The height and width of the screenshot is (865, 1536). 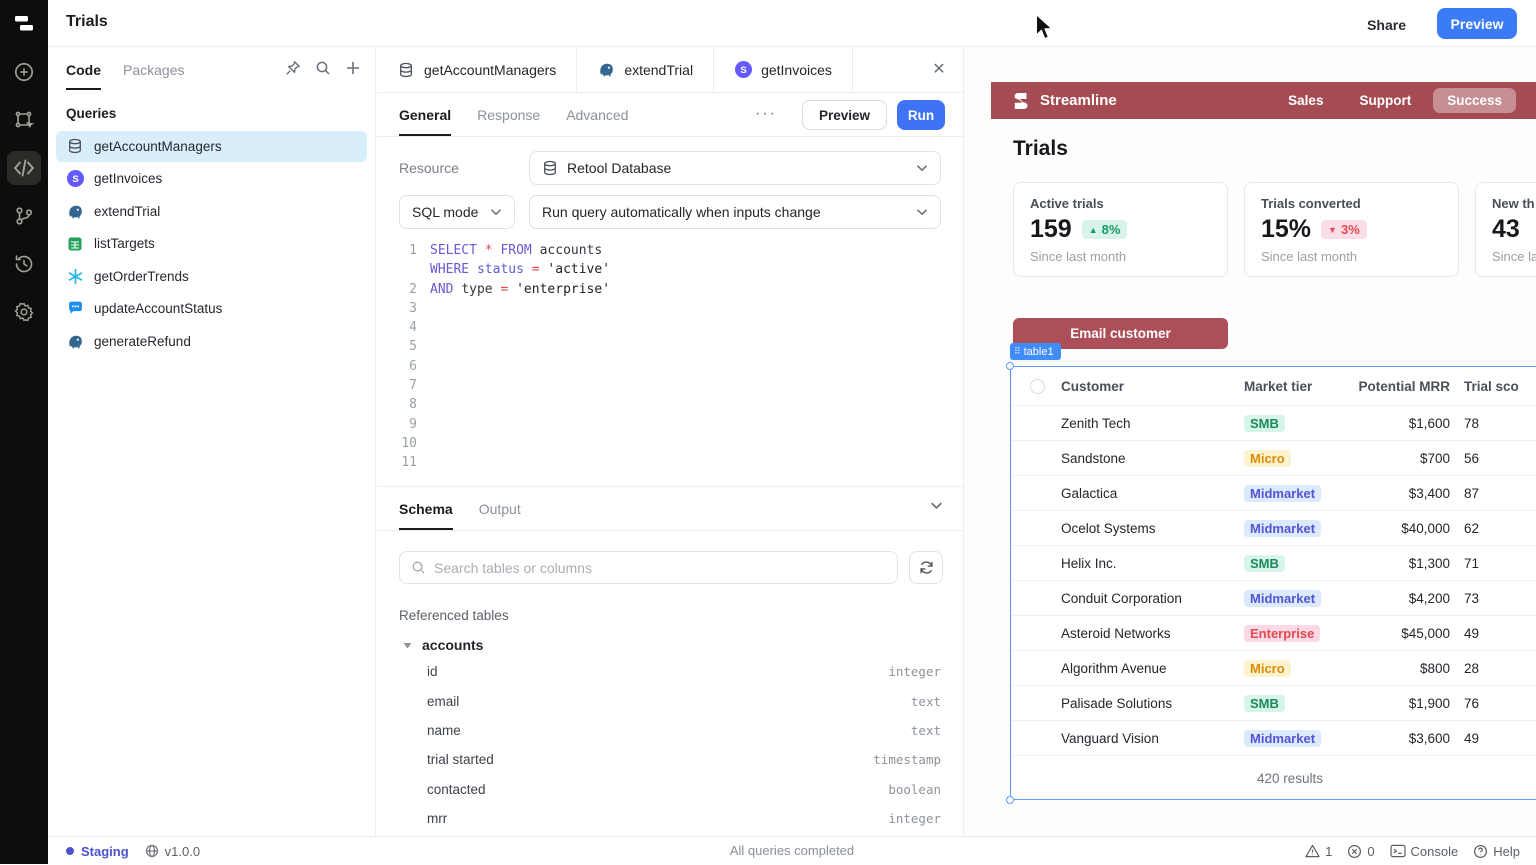 I want to click on settings-gear-icon, so click(x=24, y=312).